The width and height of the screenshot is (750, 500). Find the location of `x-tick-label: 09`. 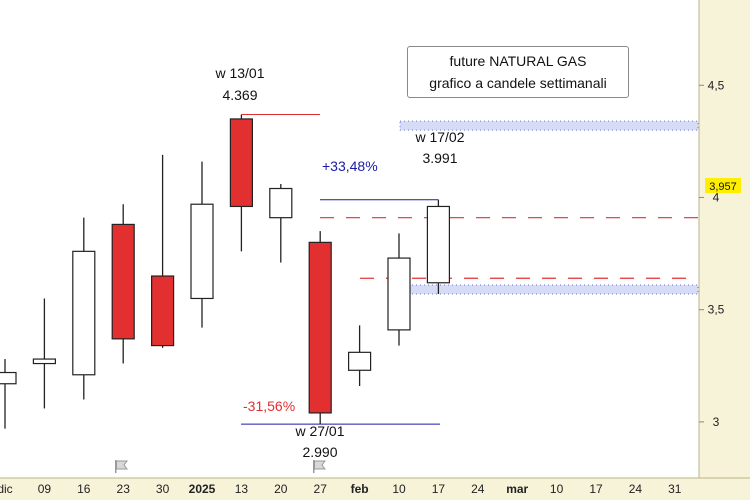

x-tick-label: 09 is located at coordinates (45, 489).